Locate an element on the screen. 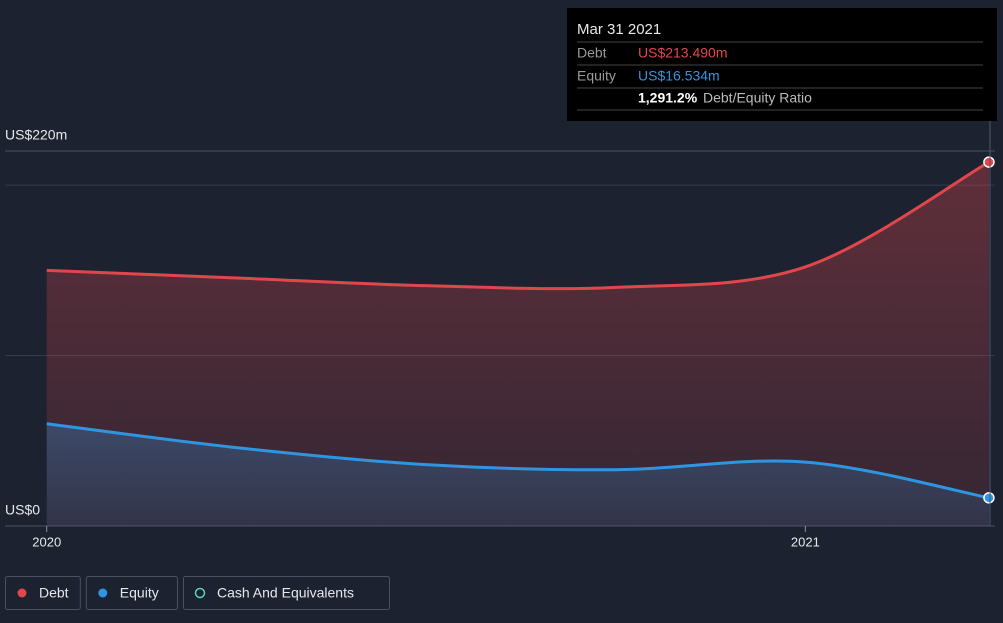 Image resolution: width=1003 pixels, height=623 pixels. y-tick-label: US$0 is located at coordinates (22, 510).